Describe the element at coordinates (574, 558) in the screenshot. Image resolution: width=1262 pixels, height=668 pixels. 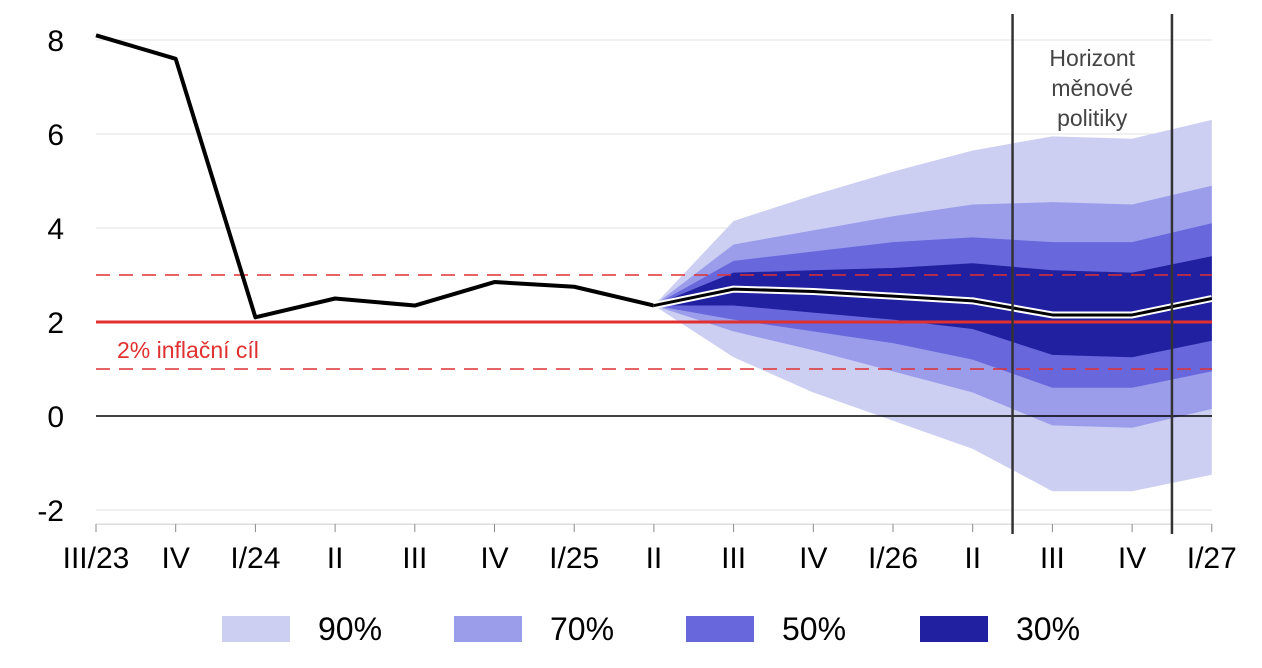
I see `x-tick-label: I/25` at that location.